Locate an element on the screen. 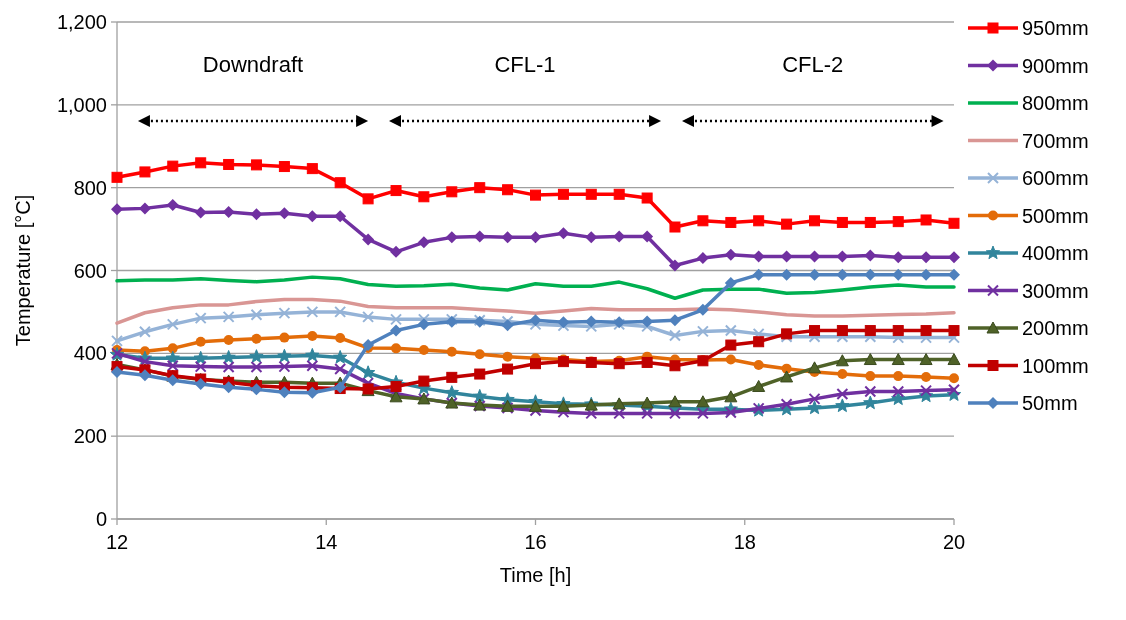 Image resolution: width=1126 pixels, height=620 pixels. y-tick-label: 800 is located at coordinates (90, 187).